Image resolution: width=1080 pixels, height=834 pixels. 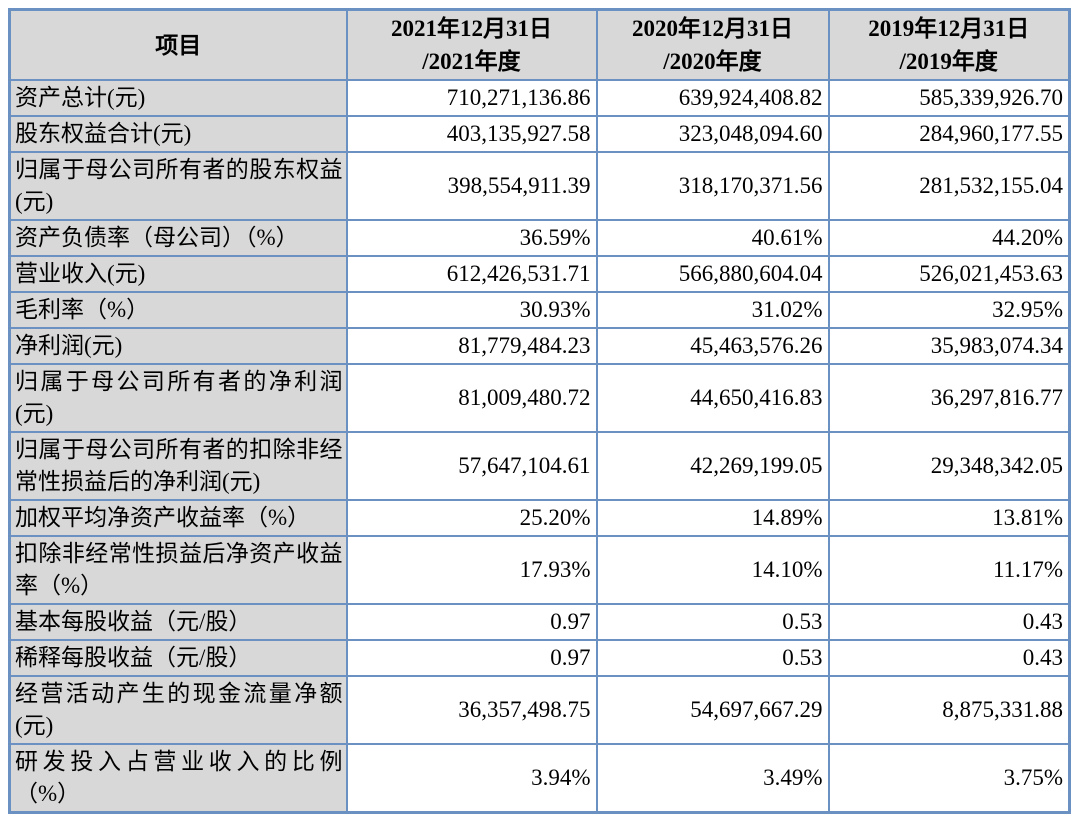 What do you see at coordinates (471, 186) in the screenshot?
I see `value-2021: 398,554,911.39` at bounding box center [471, 186].